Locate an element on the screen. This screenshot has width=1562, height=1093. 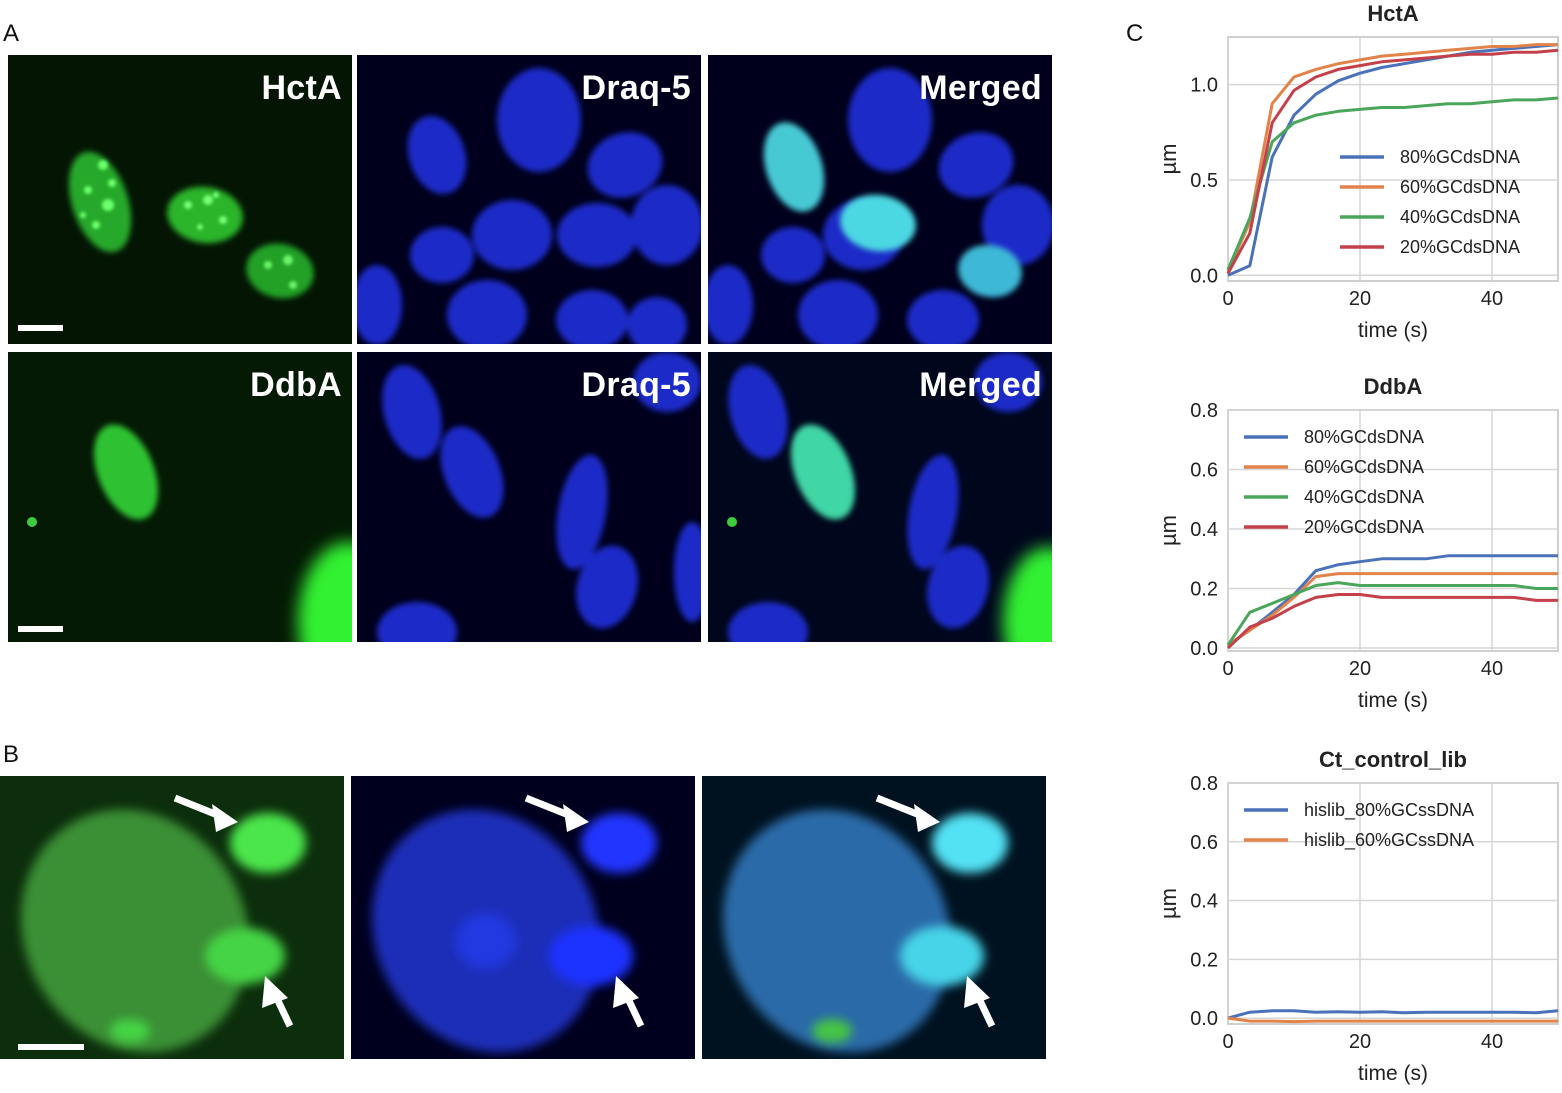
hcta-merged-nuclei is located at coordinates (880, 199).